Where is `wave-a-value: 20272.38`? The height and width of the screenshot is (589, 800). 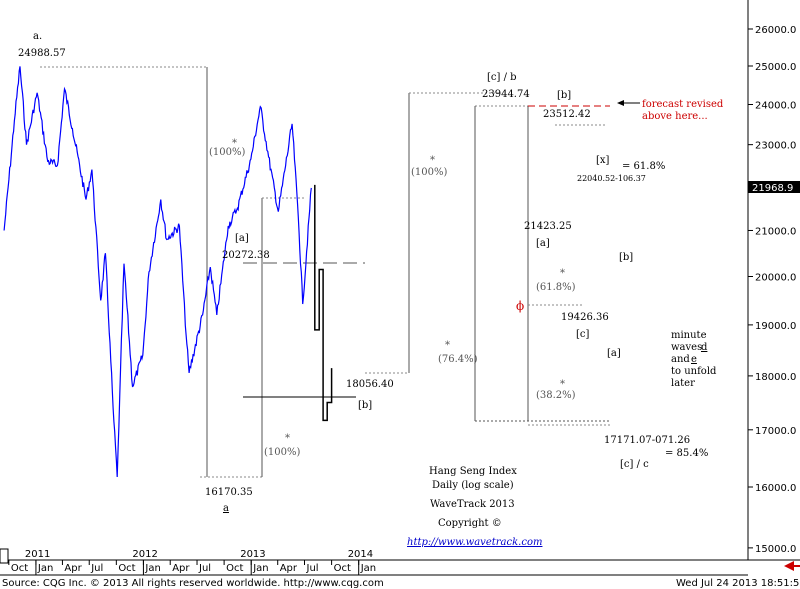 wave-a-value: 20272.38 is located at coordinates (246, 255).